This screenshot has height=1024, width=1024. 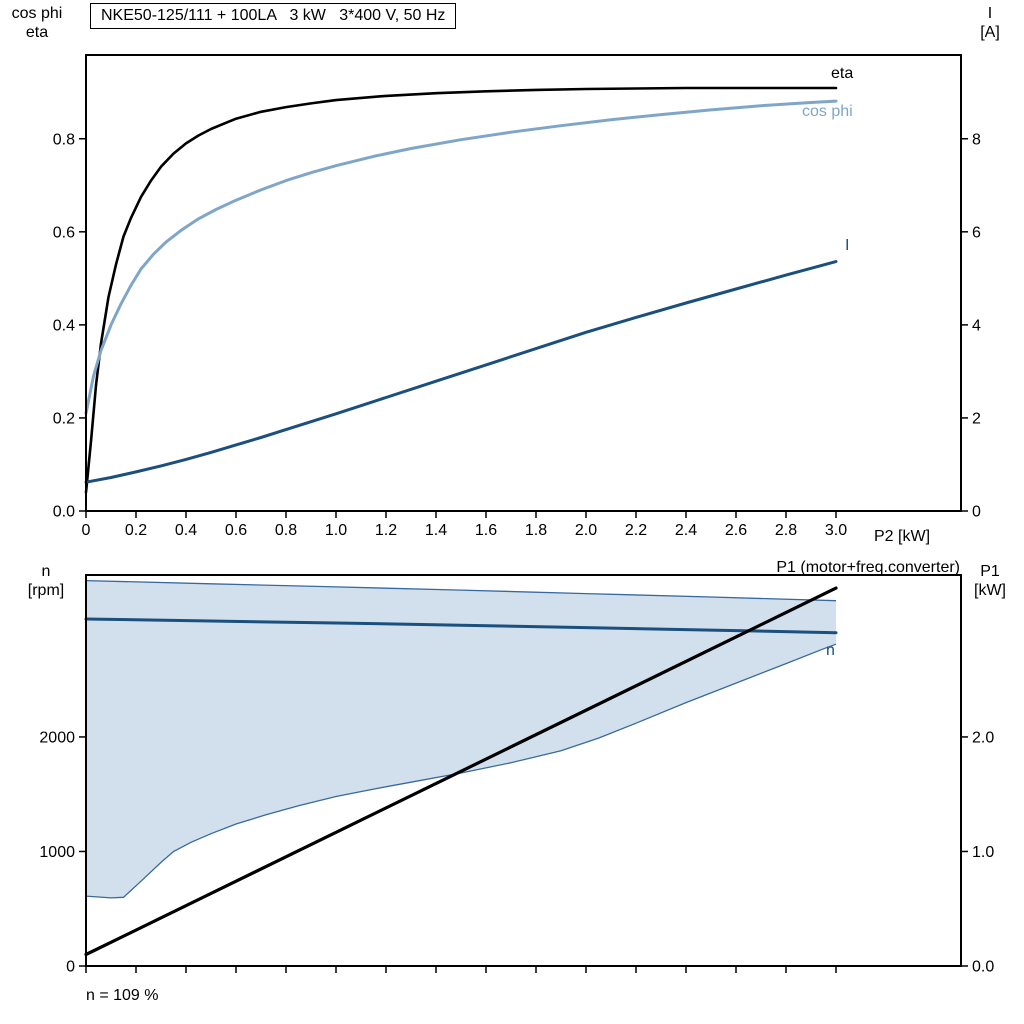 I want to click on y-left-tick-label: 0.4, so click(x=64, y=325).